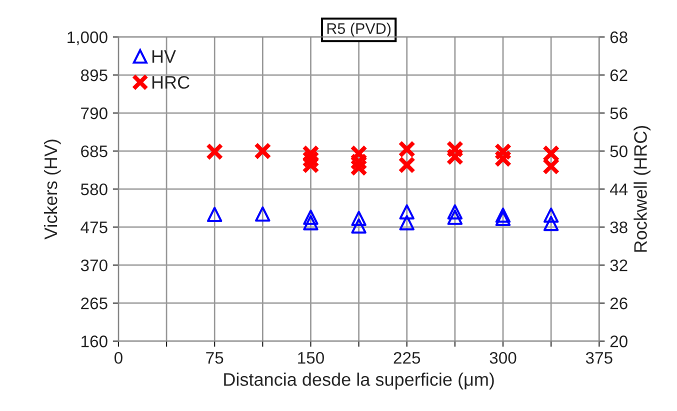 The height and width of the screenshot is (411, 677). Describe the element at coordinates (619, 265) in the screenshot. I see `y2-tick-label: 32` at that location.